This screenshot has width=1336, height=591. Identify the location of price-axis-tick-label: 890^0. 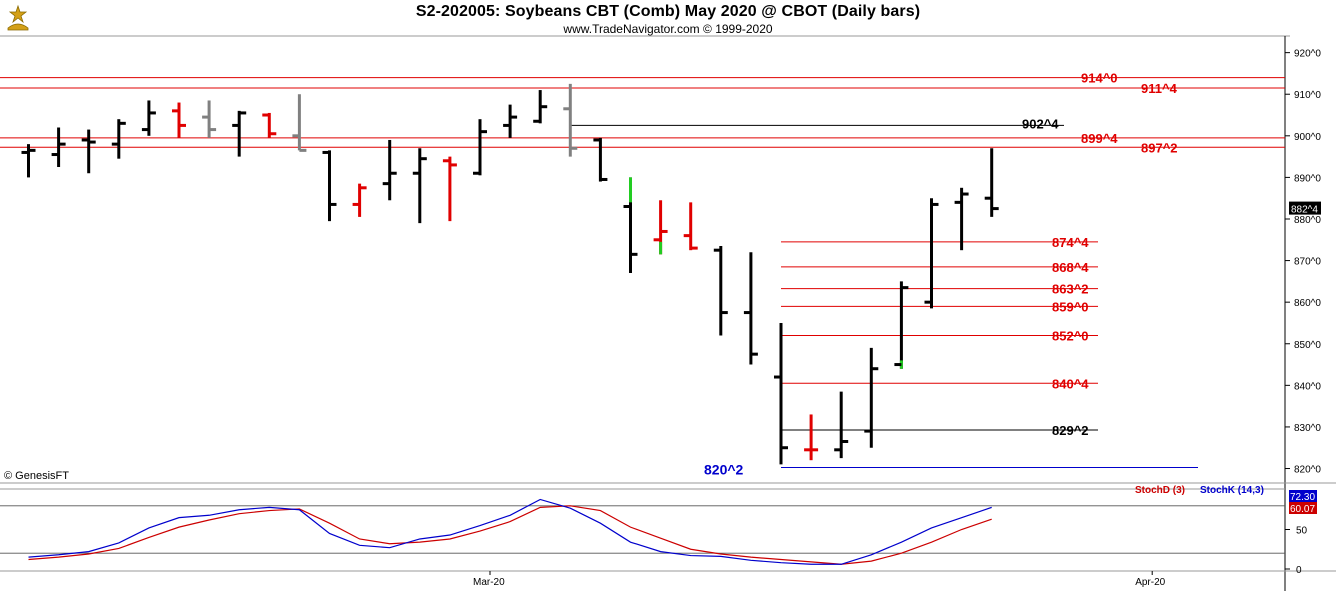
(1307, 178).